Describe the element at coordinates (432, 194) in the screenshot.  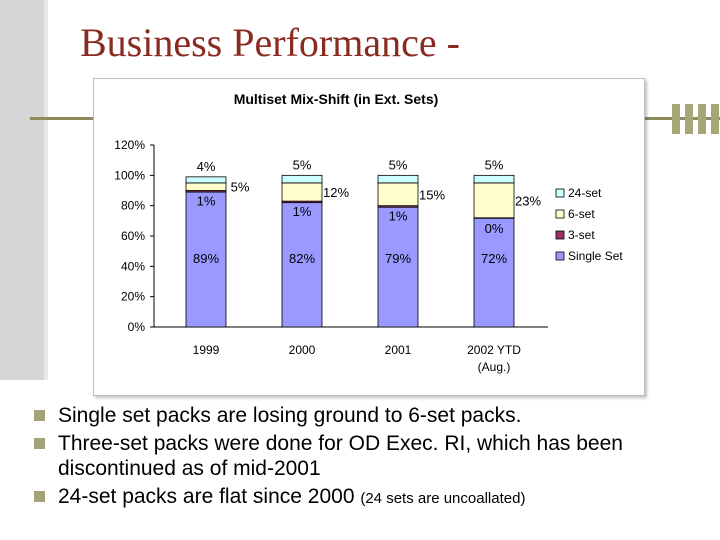
I see `data-label-6-set: 15%` at that location.